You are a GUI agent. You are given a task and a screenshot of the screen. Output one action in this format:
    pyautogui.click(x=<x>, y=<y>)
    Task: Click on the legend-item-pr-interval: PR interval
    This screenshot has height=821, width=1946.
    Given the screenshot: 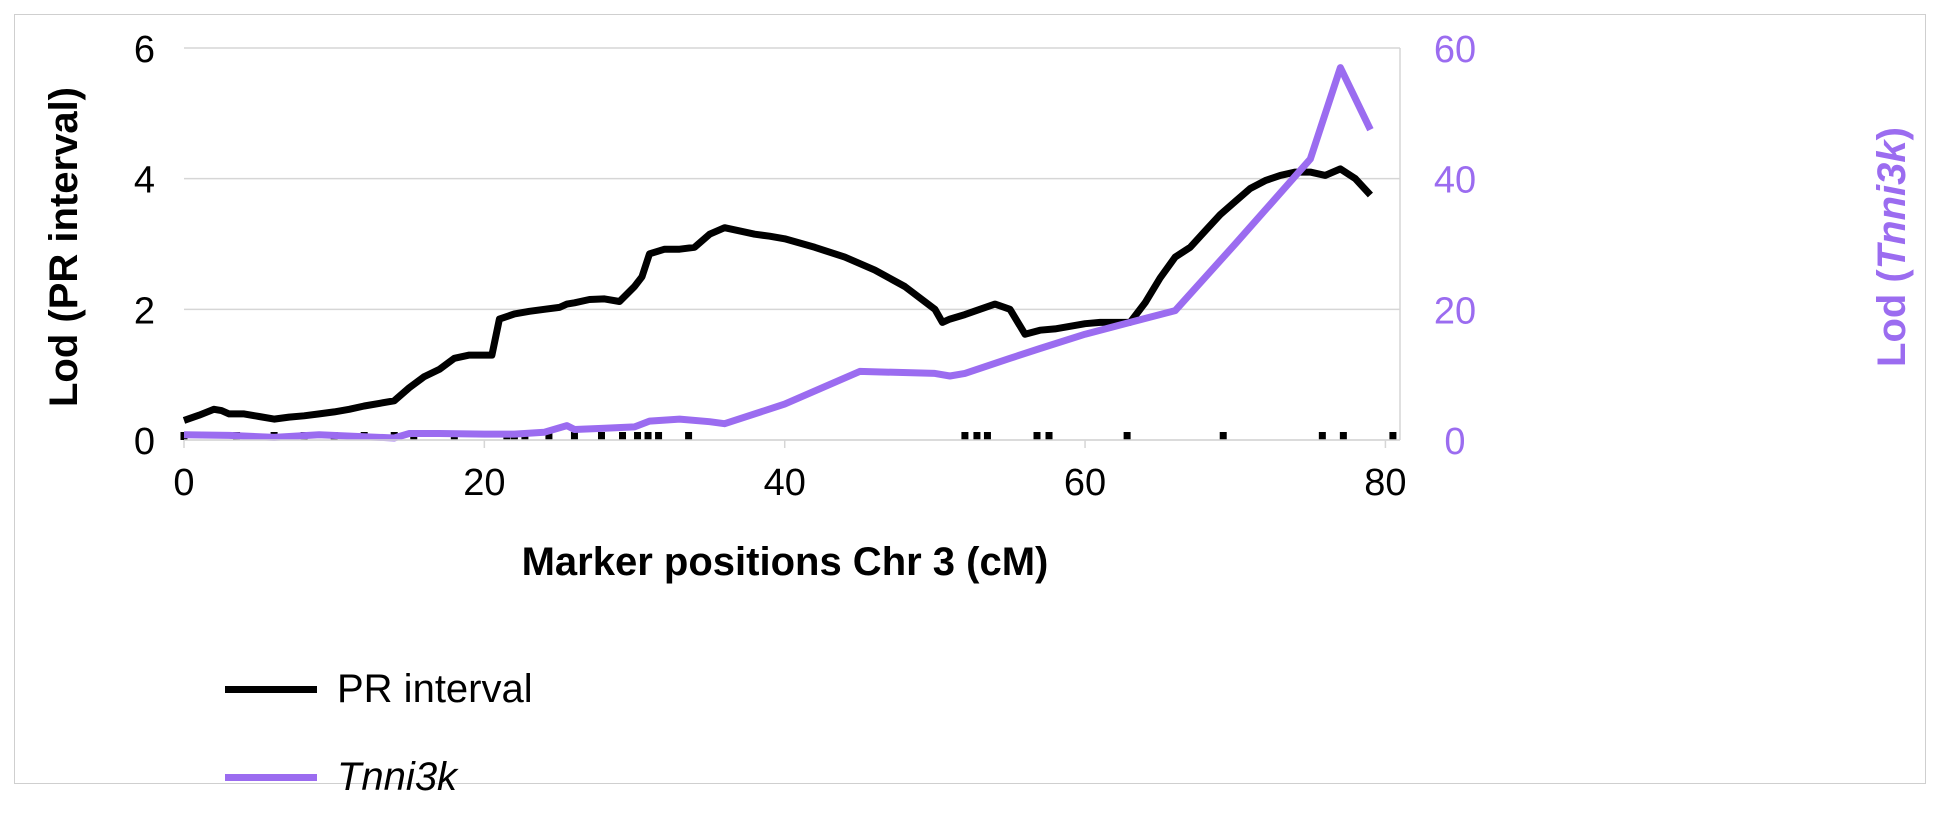 What is the action you would take?
    pyautogui.click(x=379, y=689)
    